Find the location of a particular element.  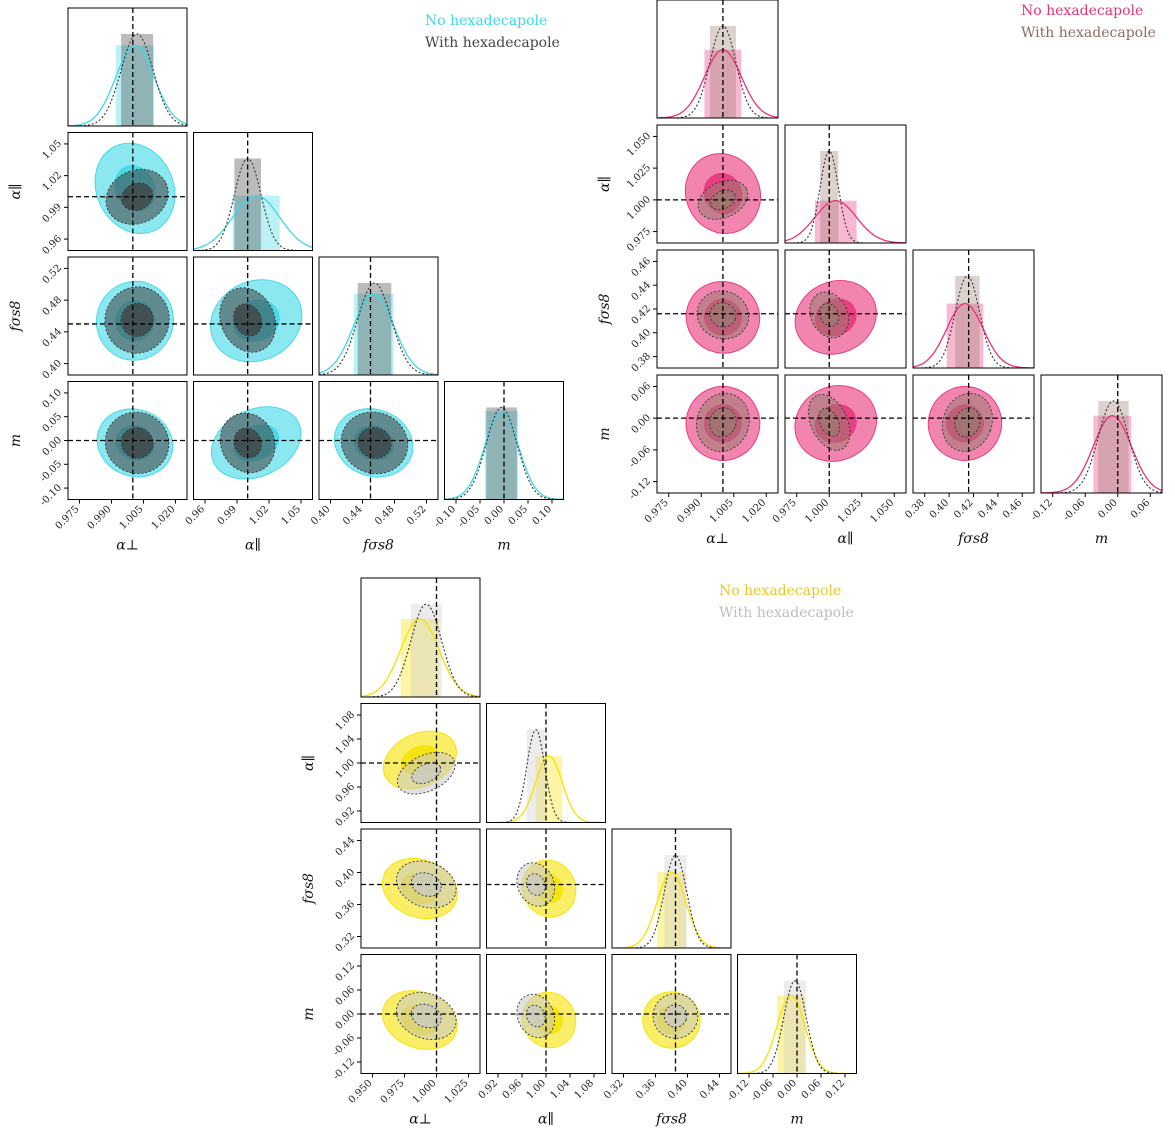

x-tick-label: 0.46 is located at coordinates (1013, 509).